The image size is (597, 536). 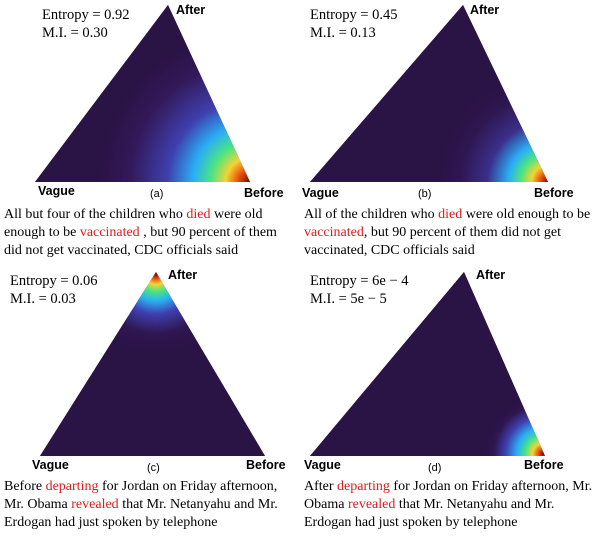 I want to click on sublabel-d: (d), so click(x=435, y=468).